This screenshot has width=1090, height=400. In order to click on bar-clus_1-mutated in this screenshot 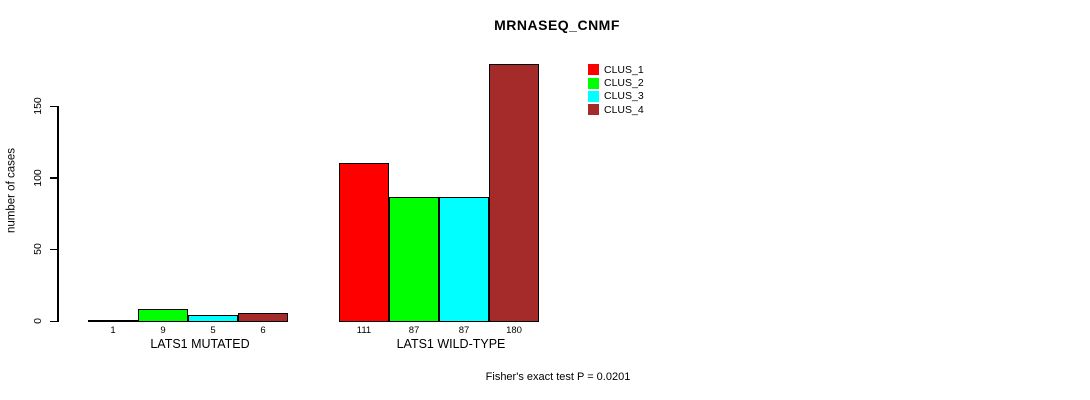, I will do `click(113, 321)`.